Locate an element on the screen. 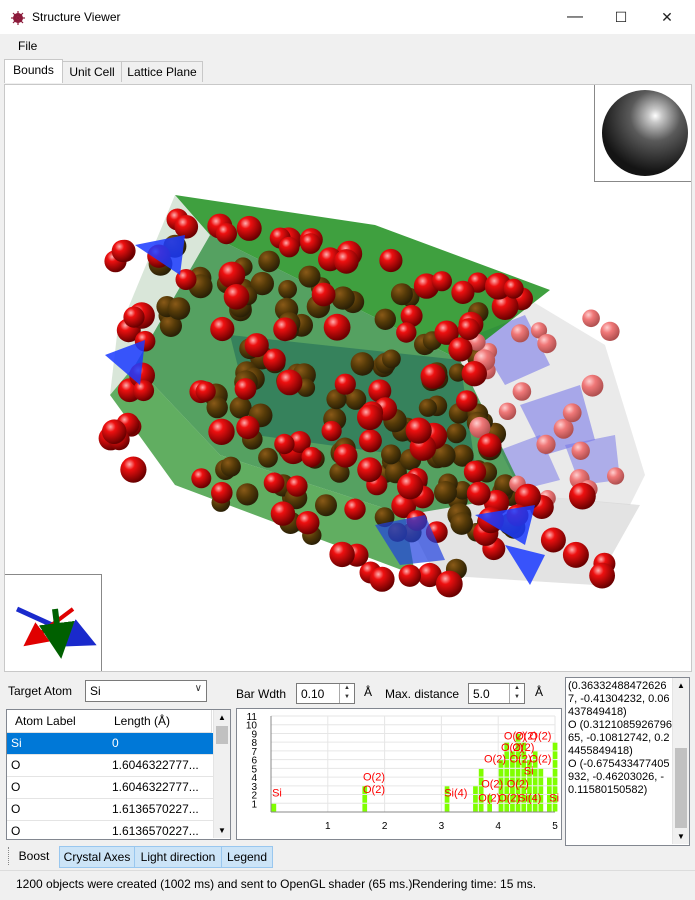 The height and width of the screenshot is (900, 695). table-row-length: 0 is located at coordinates (162, 744).